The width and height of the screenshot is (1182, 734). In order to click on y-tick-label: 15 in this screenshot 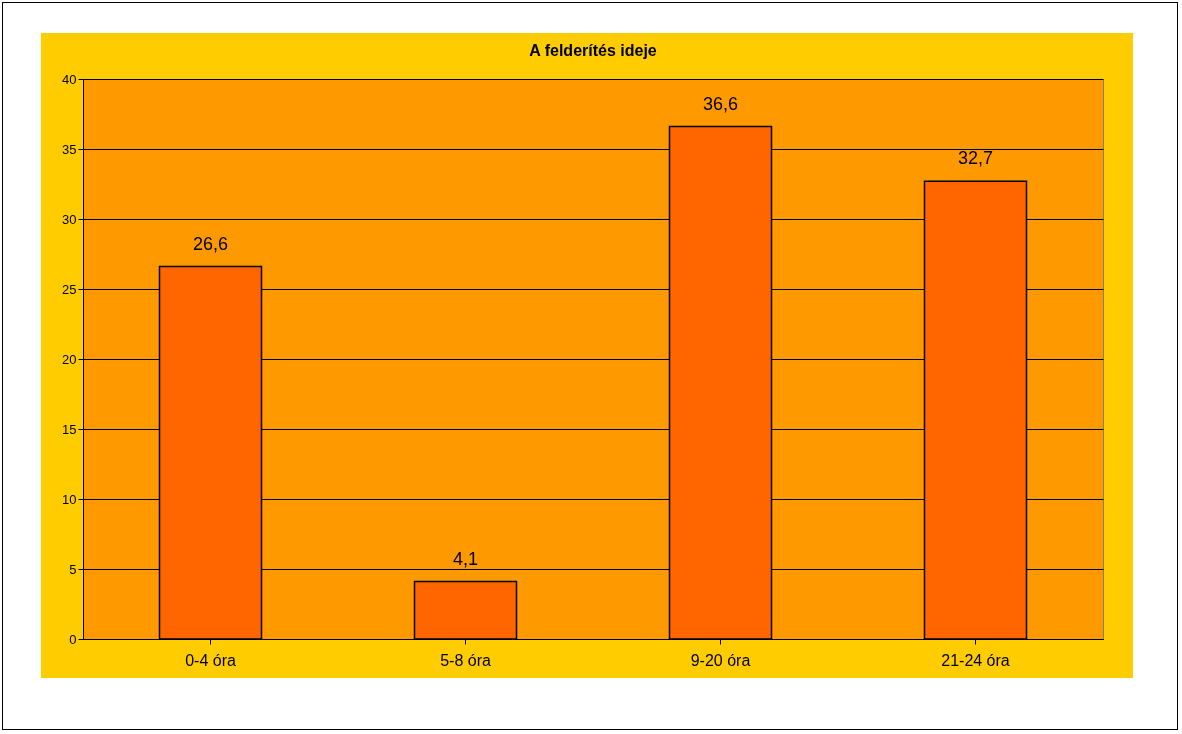, I will do `click(69, 429)`.